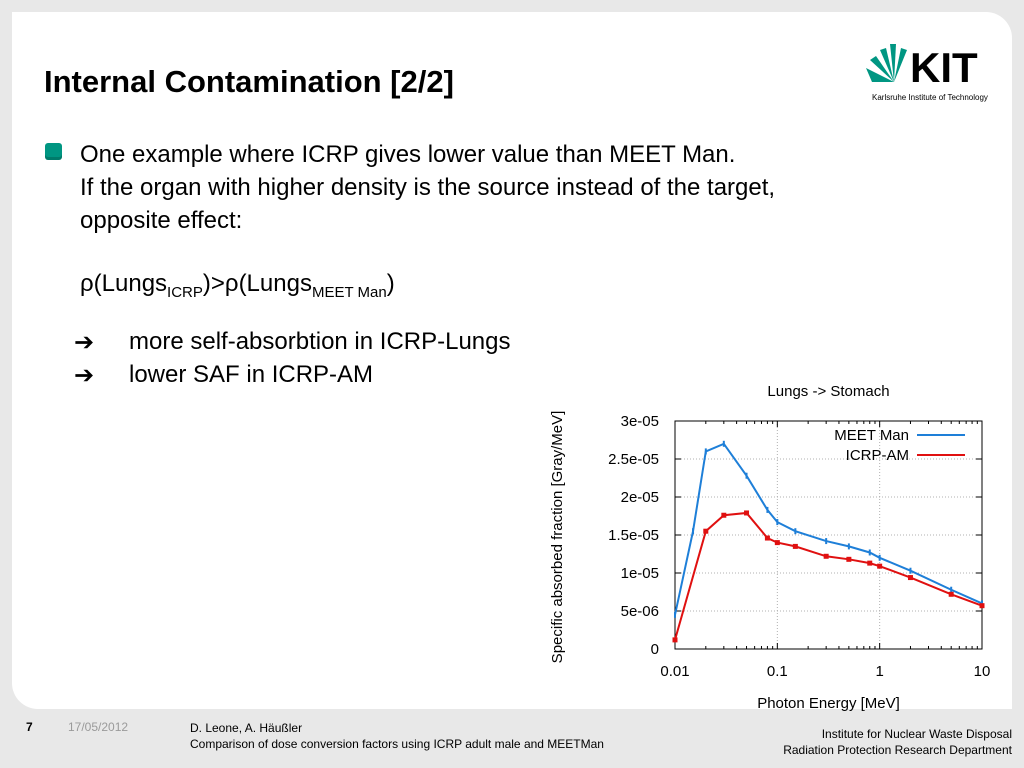  What do you see at coordinates (390, 283) in the screenshot?
I see `rho-part-4: )` at bounding box center [390, 283].